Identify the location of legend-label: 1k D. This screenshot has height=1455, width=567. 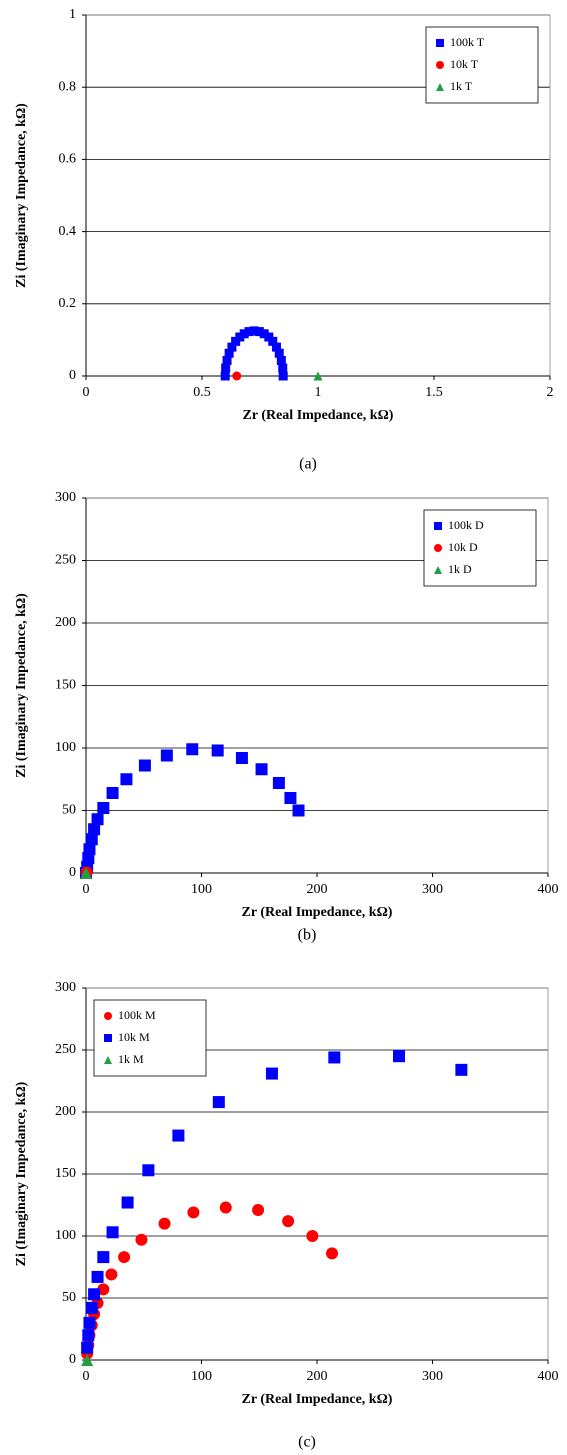
(460, 569).